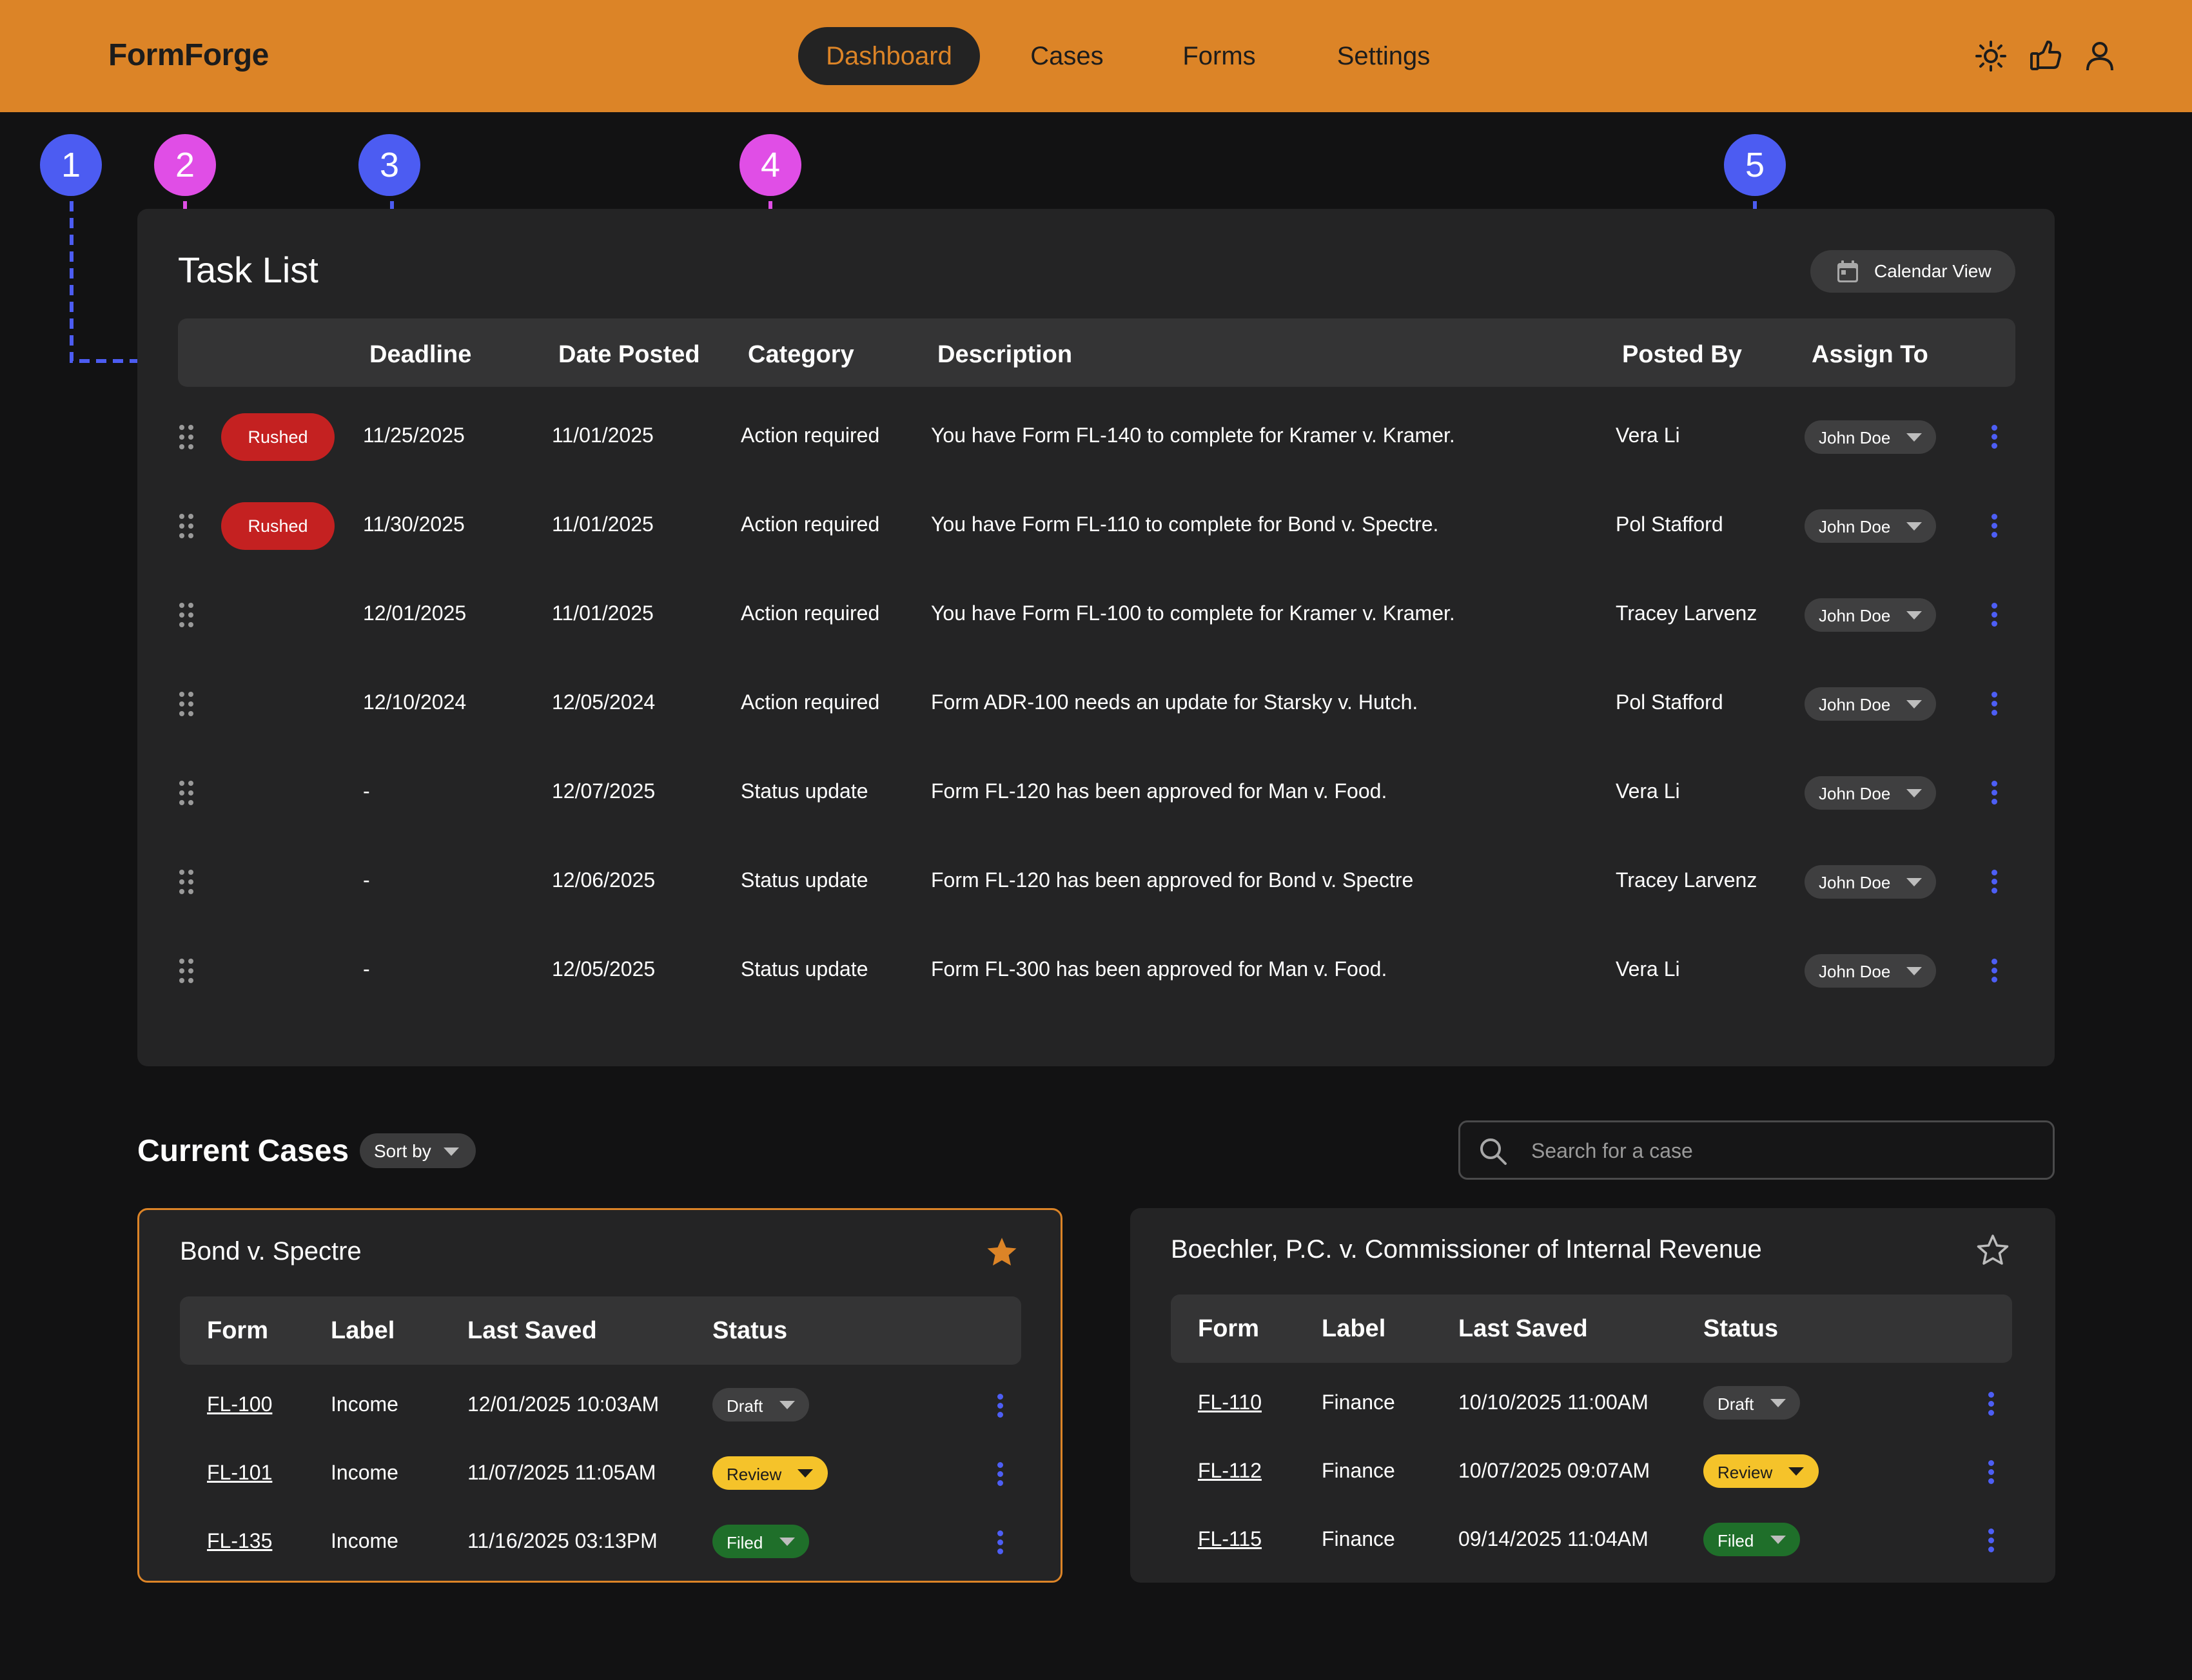  What do you see at coordinates (604, 702) in the screenshot?
I see `date-posted-cell: 12/05/2024` at bounding box center [604, 702].